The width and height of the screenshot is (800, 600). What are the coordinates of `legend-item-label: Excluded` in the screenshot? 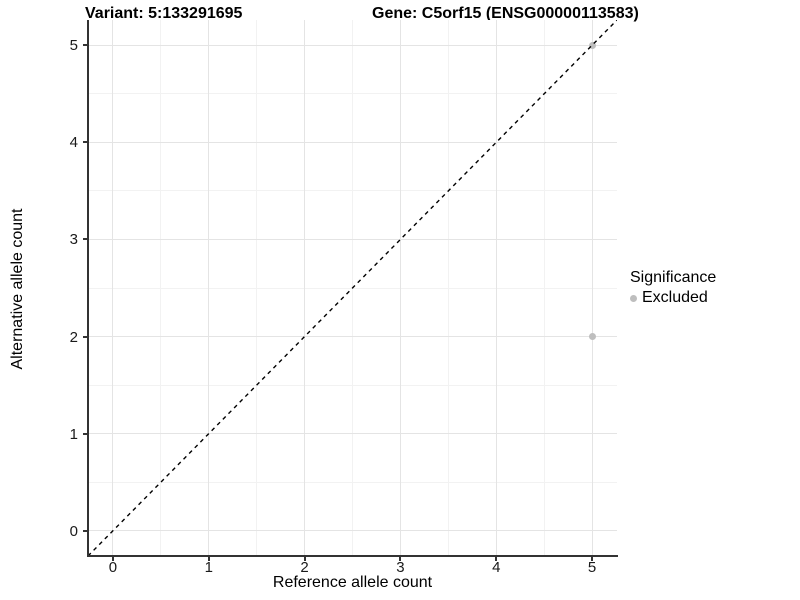 It's located at (675, 297).